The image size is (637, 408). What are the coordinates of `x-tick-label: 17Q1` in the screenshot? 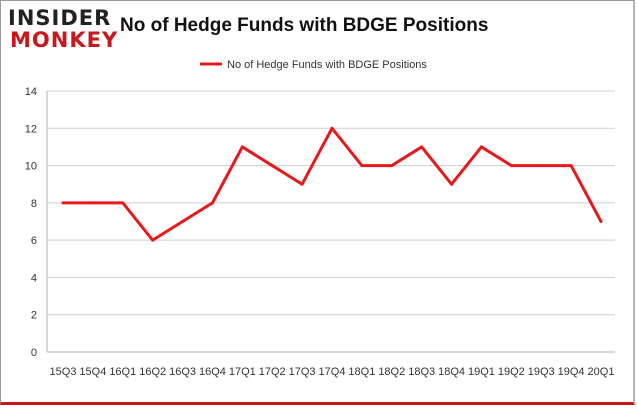 It's located at (242, 372).